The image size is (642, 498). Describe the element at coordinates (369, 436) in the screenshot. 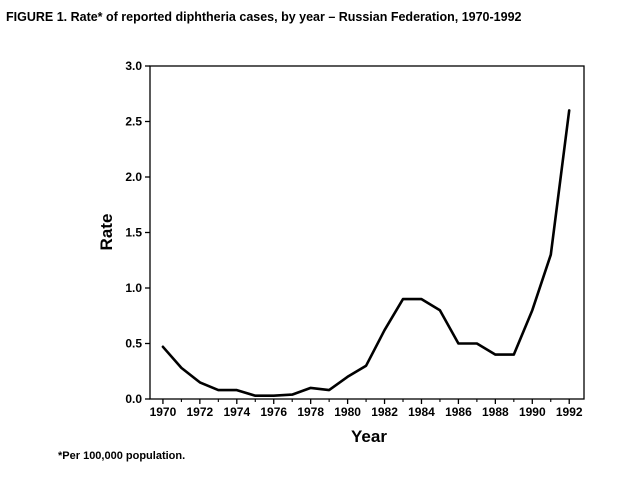

I see `x-axis-title: Year` at that location.